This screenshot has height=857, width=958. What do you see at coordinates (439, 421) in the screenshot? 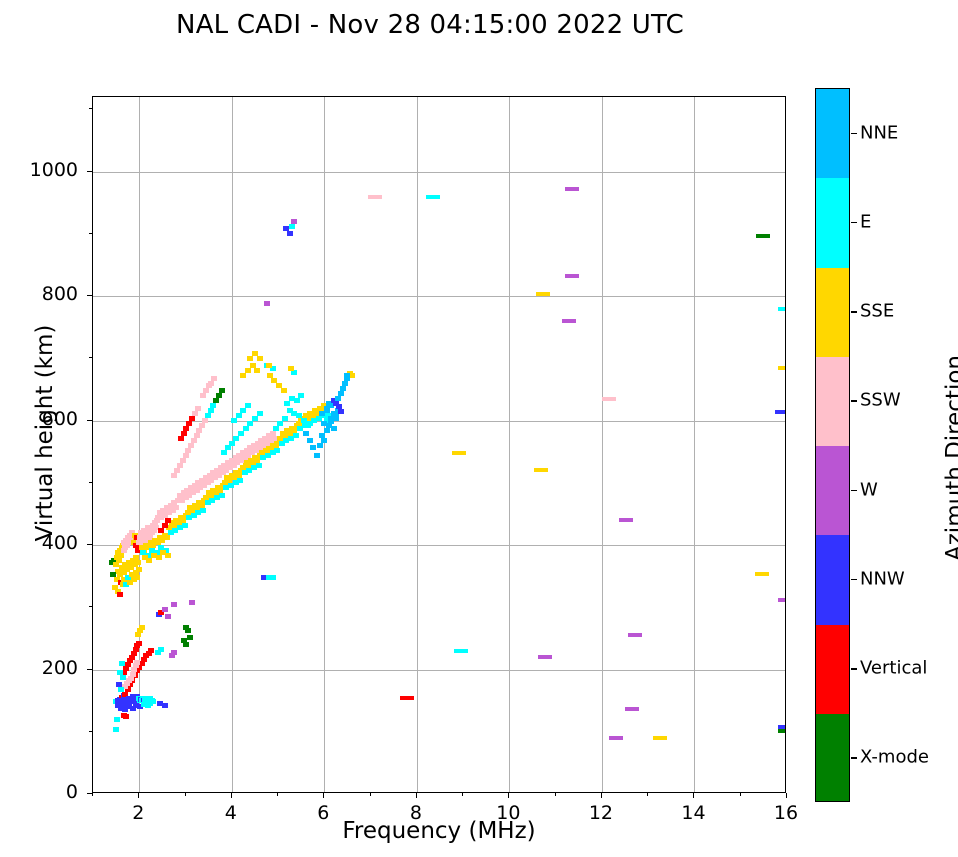
I see `gridline-horizontal` at bounding box center [439, 421].